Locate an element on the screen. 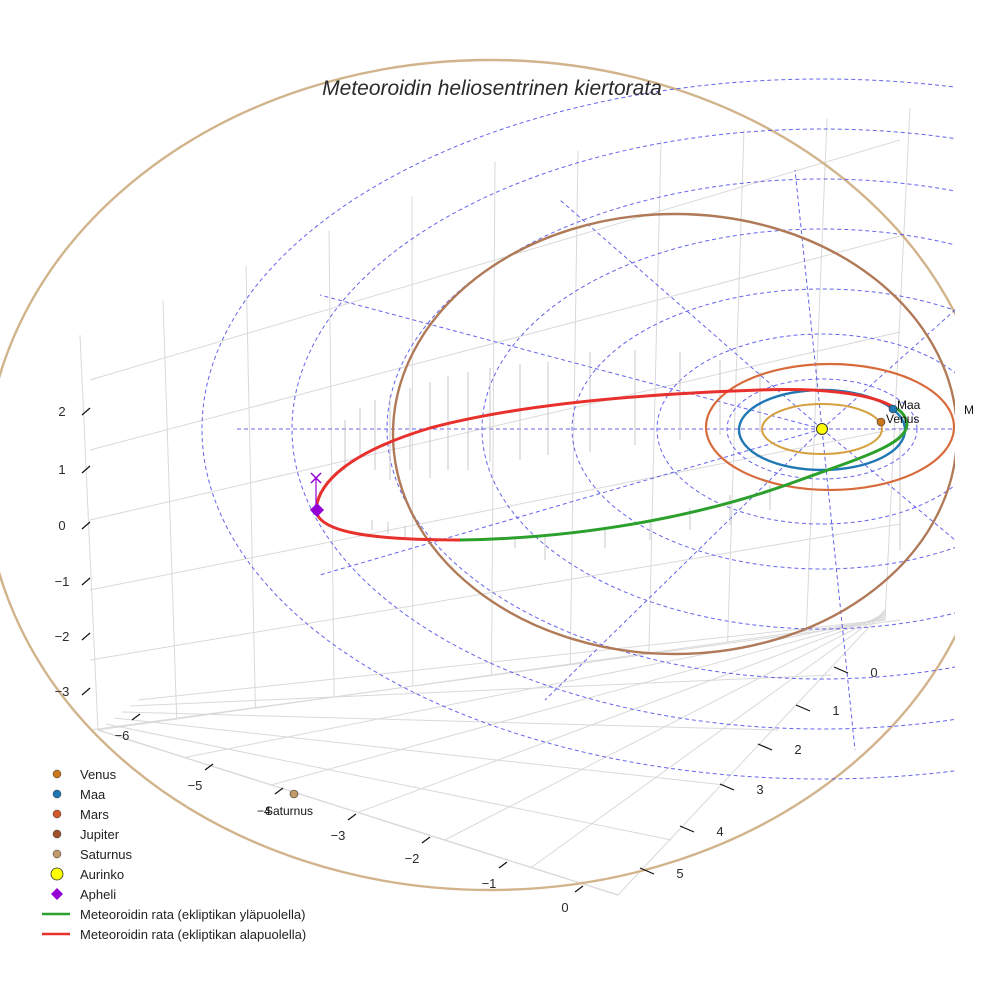 The image size is (984, 984). mars-orbit is located at coordinates (829, 427).